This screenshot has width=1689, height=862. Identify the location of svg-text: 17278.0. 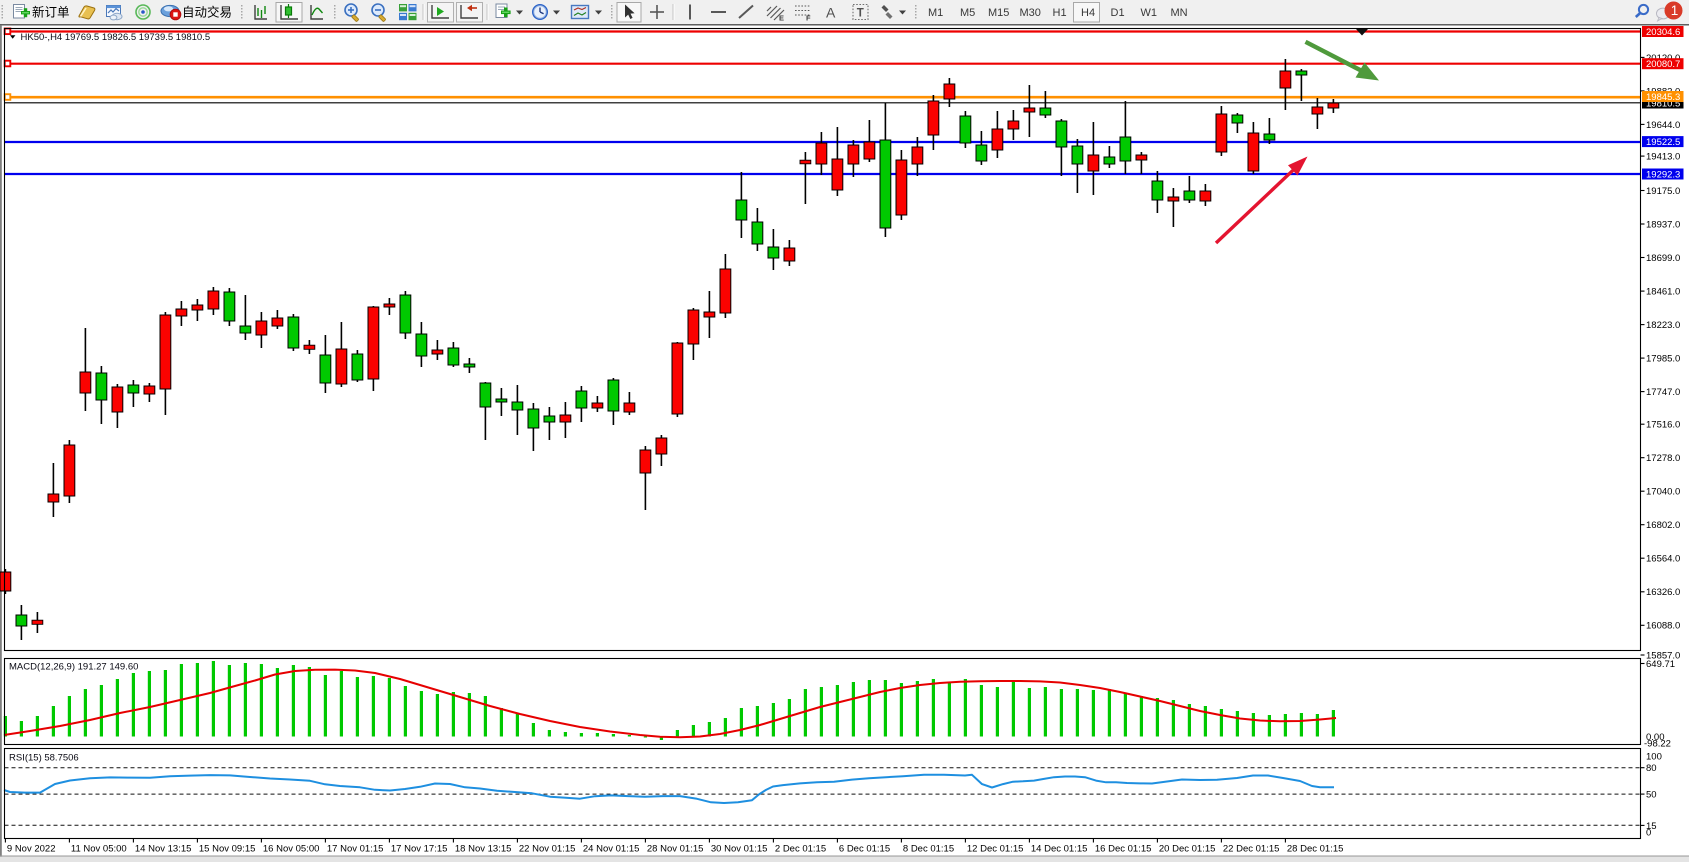
(1663, 458).